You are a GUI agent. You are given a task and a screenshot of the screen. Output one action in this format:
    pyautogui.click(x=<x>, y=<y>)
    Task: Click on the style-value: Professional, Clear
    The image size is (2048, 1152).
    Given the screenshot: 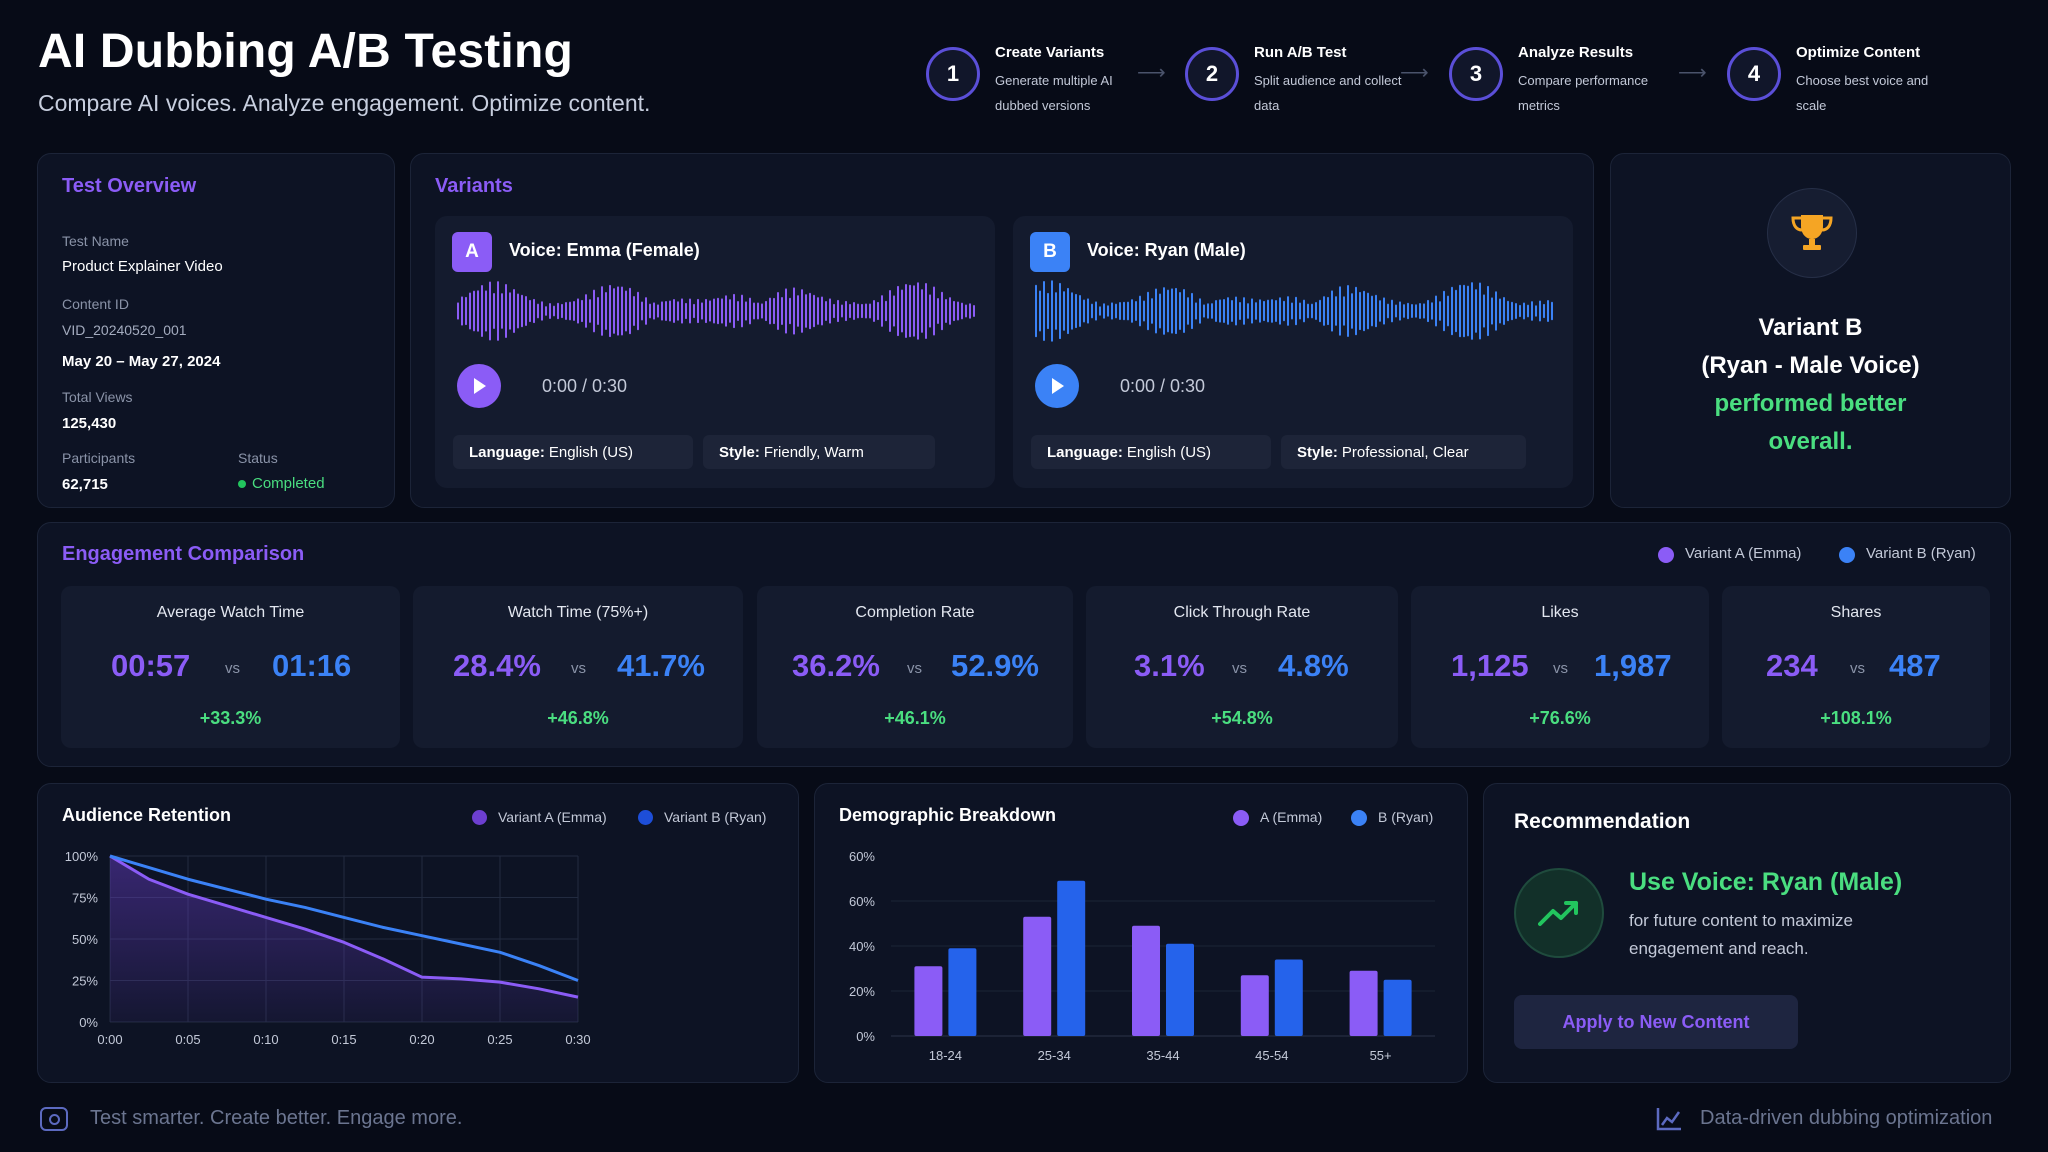 What is the action you would take?
    pyautogui.click(x=1405, y=452)
    